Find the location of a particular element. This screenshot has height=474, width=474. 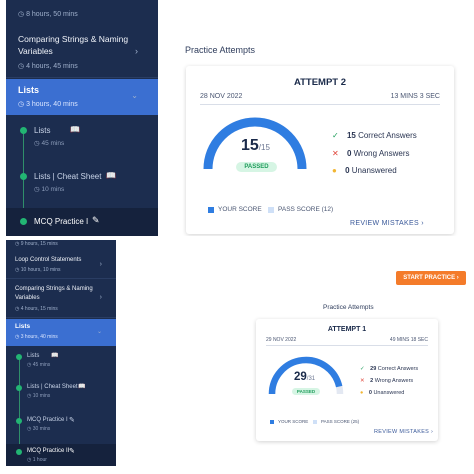

sub-item-mcq-practice-1: MCQ Practice I ✎ is located at coordinates (82, 222).